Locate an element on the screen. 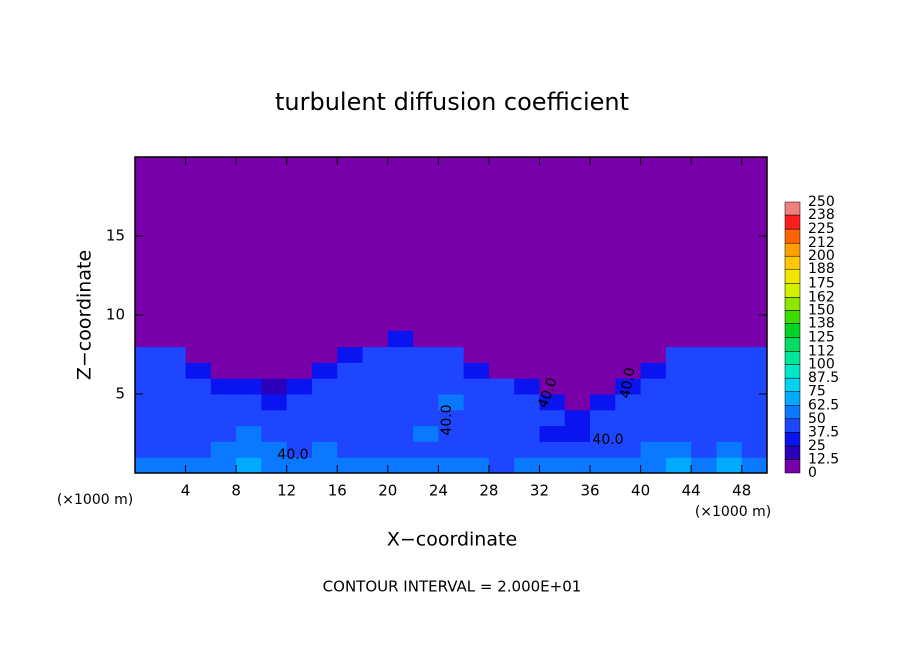 Image resolution: width=904 pixels, height=654 pixels. chart-title: turbulent diffusion coefficient is located at coordinates (452, 102).